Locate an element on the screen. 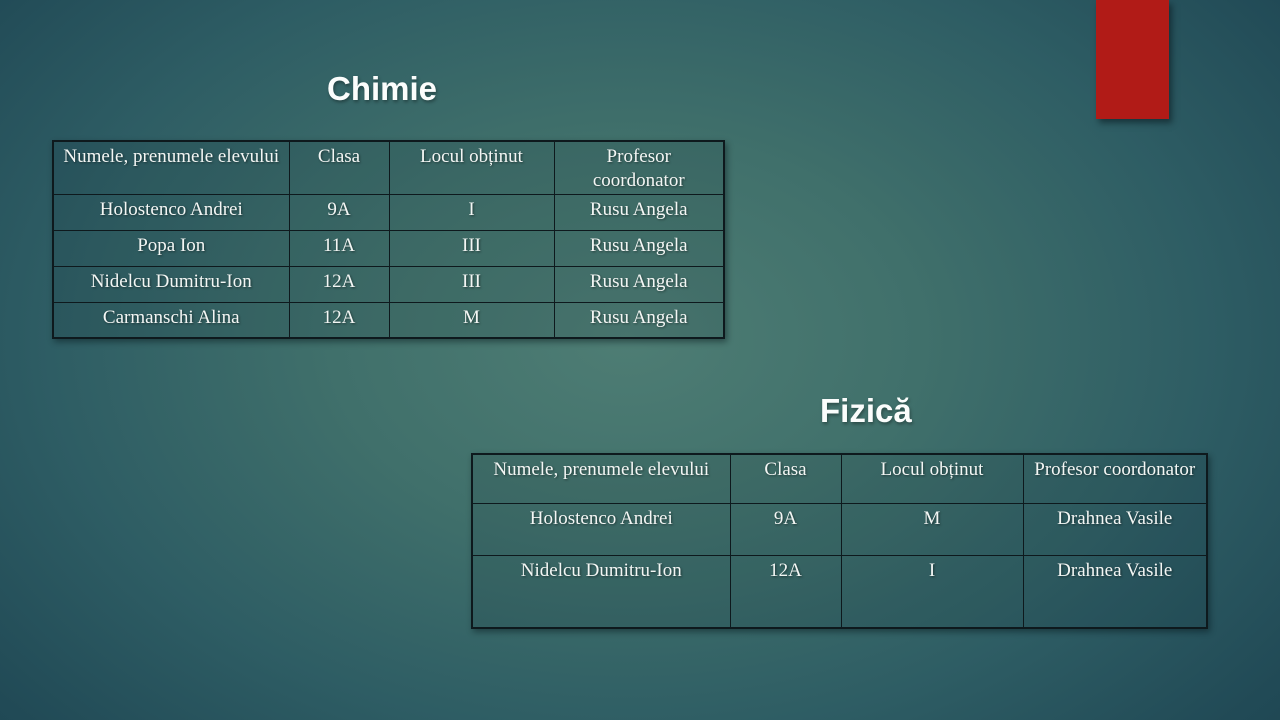  table-row: Nidelcu Dumitru-Ion 12A I Drahnea Vasile is located at coordinates (839, 591).